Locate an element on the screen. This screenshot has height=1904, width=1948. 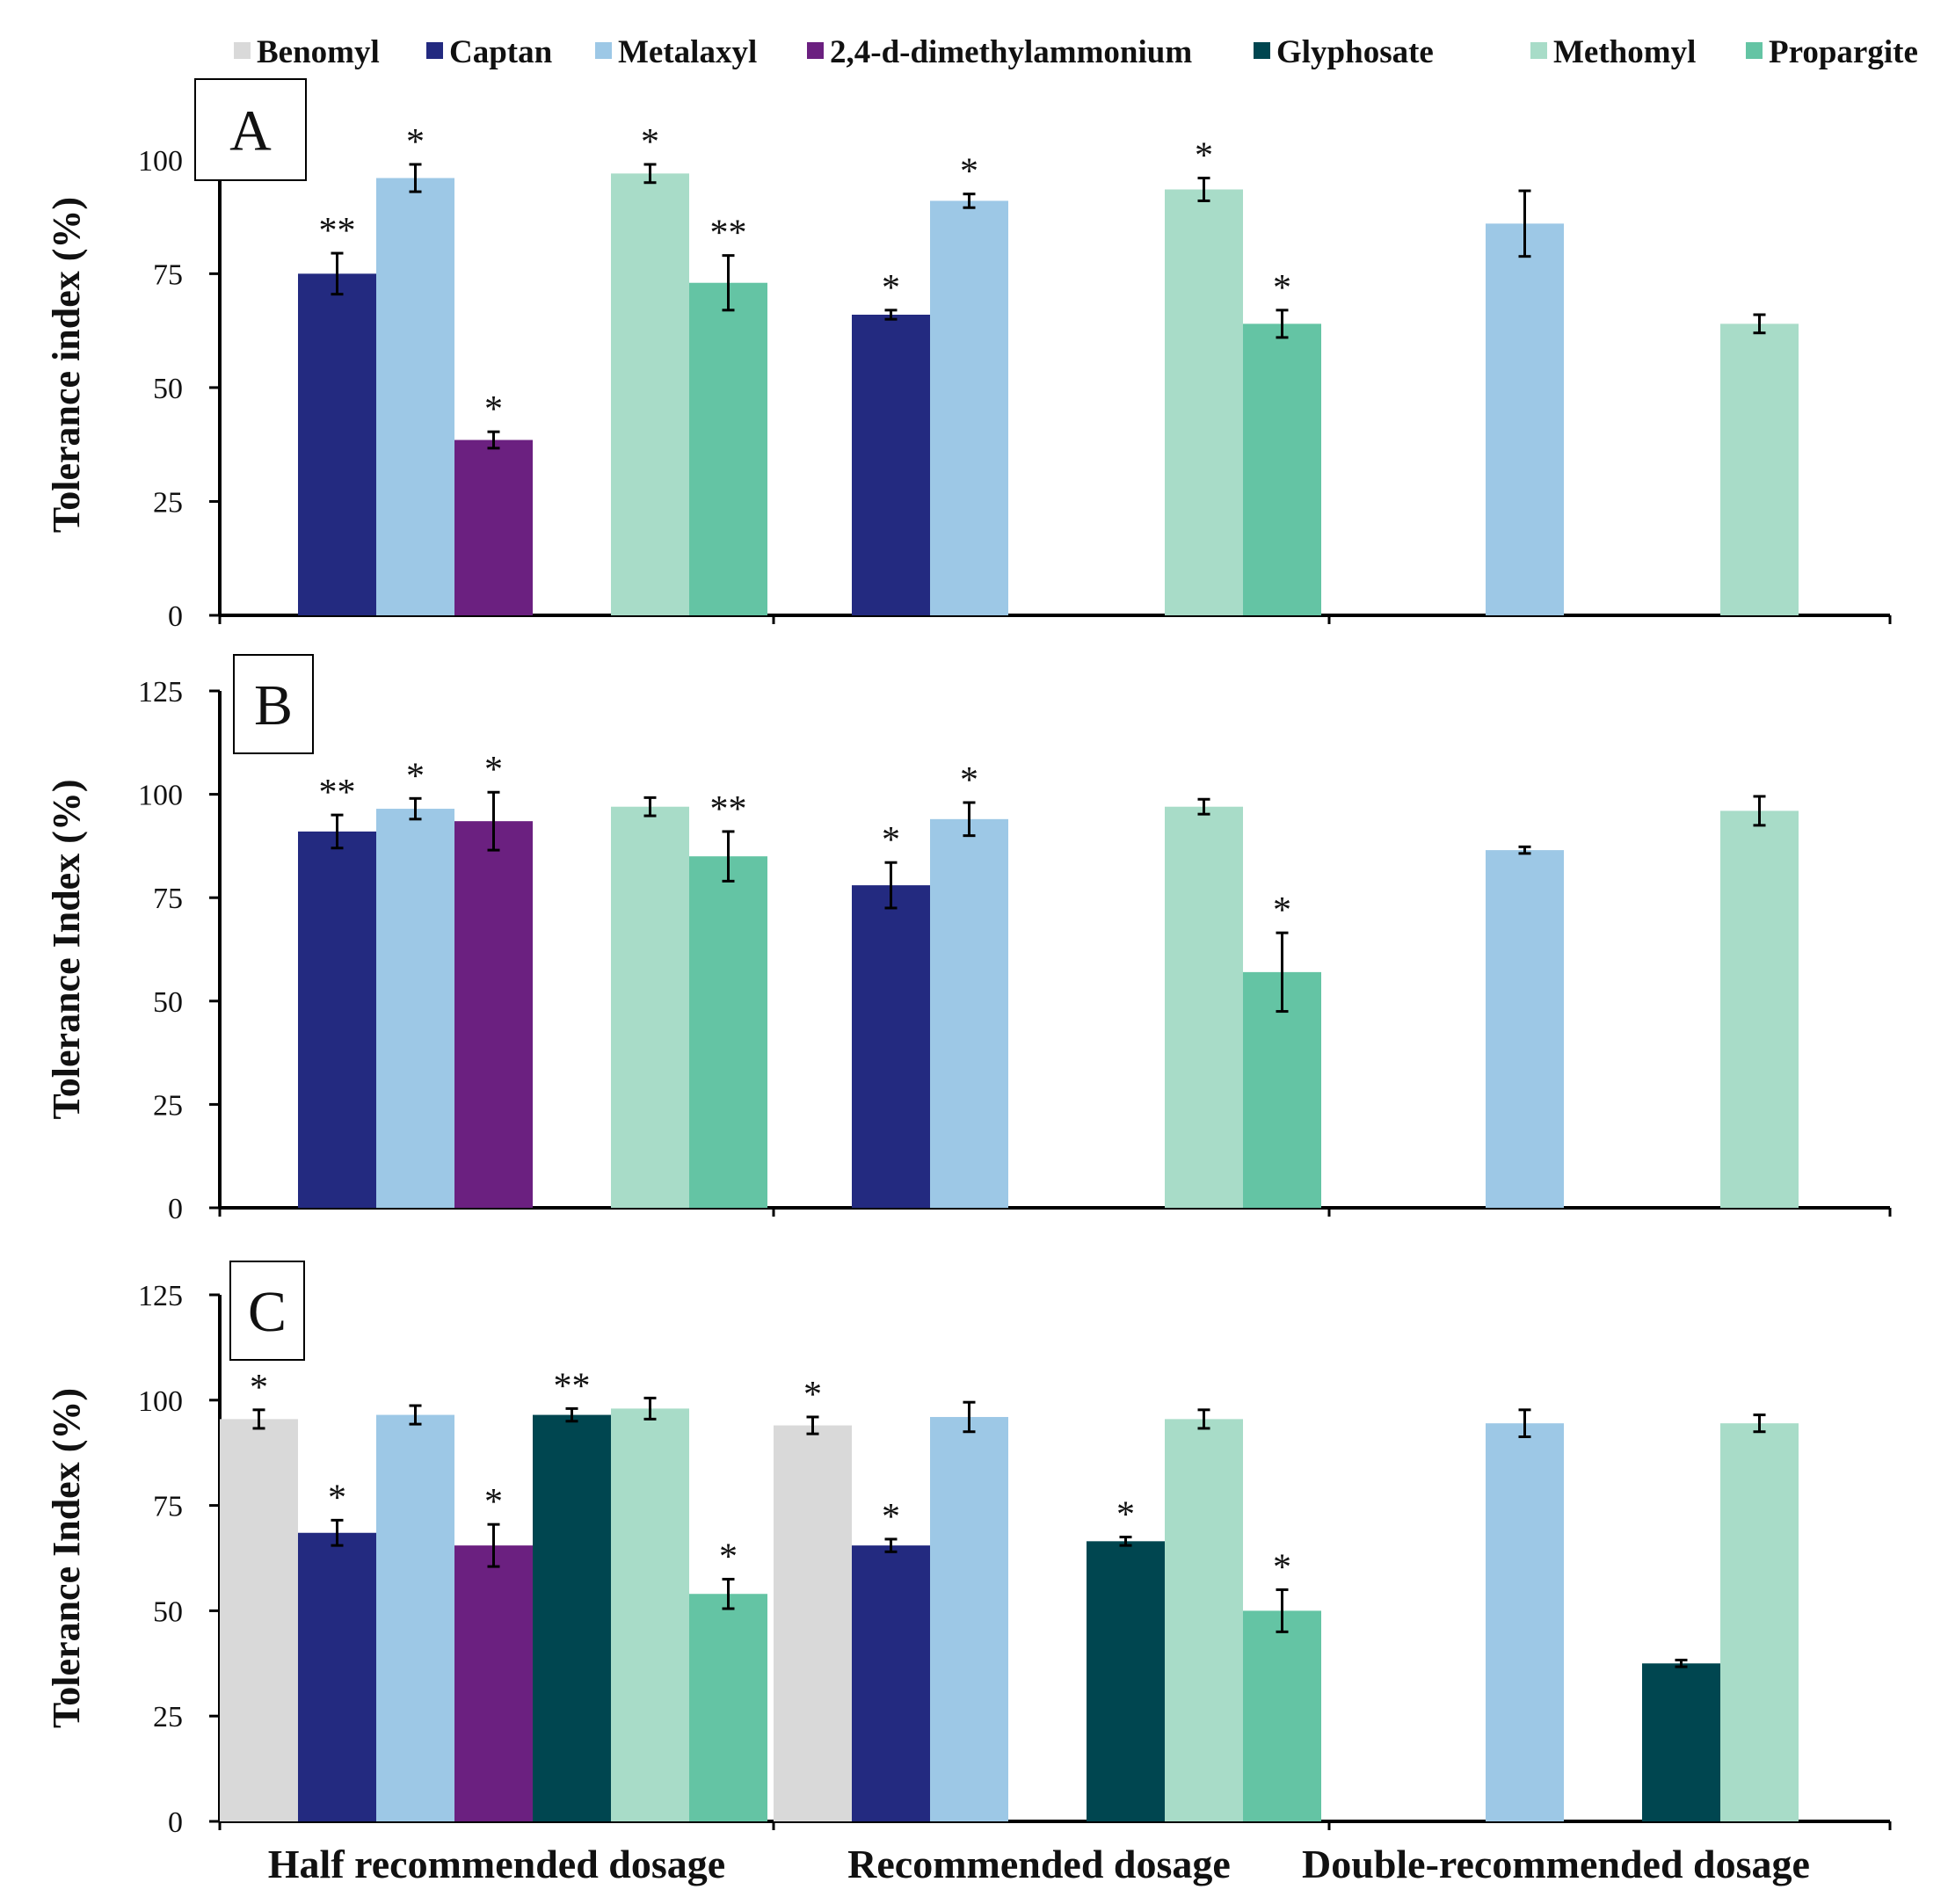
panel-label: C is located at coordinates (267, 1312).